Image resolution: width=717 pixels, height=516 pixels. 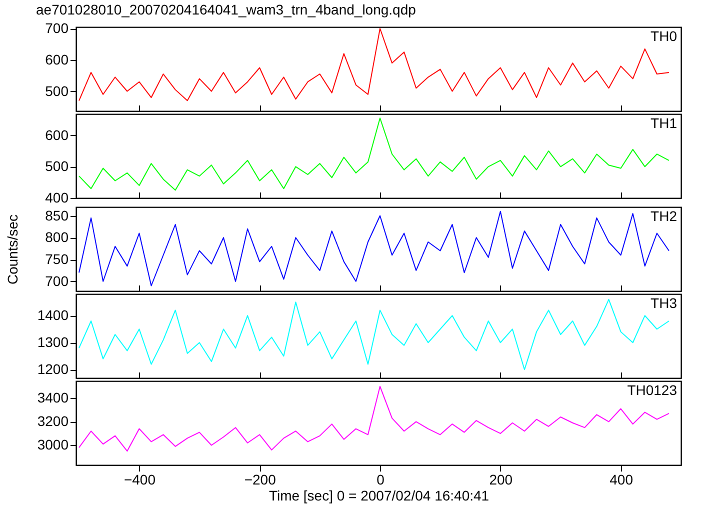 What do you see at coordinates (53, 342) in the screenshot?
I see `y-tick-label: 1300` at bounding box center [53, 342].